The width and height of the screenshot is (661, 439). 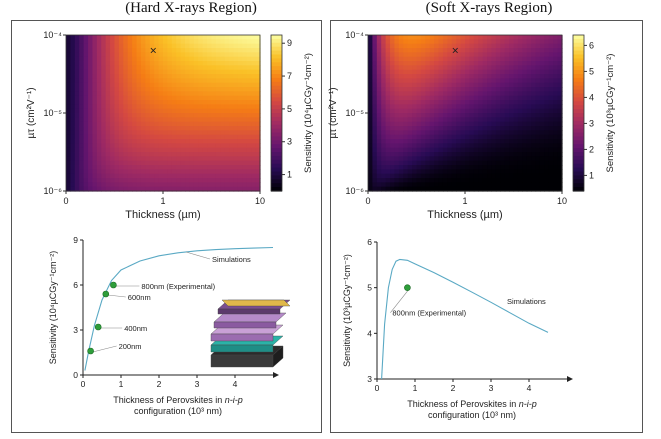 What do you see at coordinates (369, 333) in the screenshot?
I see `soft-line-y-tick-label: 4` at bounding box center [369, 333].